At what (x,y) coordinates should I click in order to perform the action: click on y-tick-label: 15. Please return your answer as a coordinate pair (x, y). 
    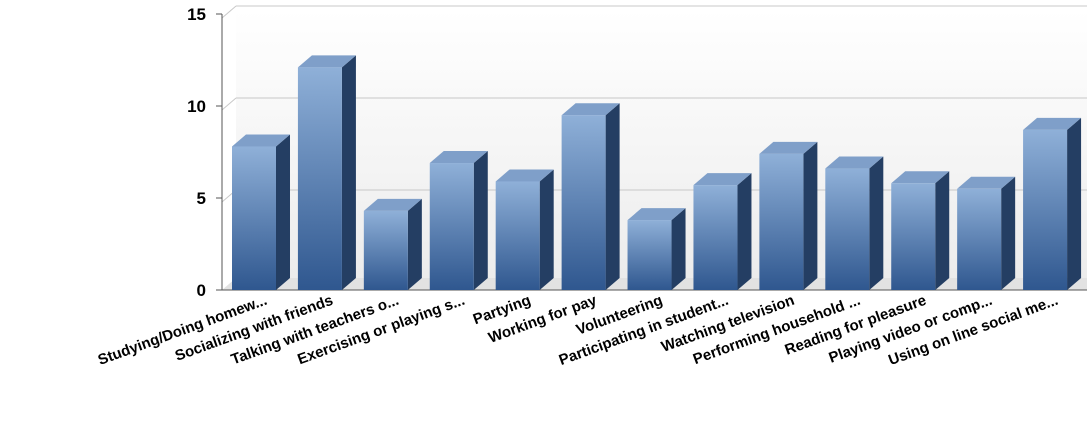
    Looking at the image, I should click on (196, 14).